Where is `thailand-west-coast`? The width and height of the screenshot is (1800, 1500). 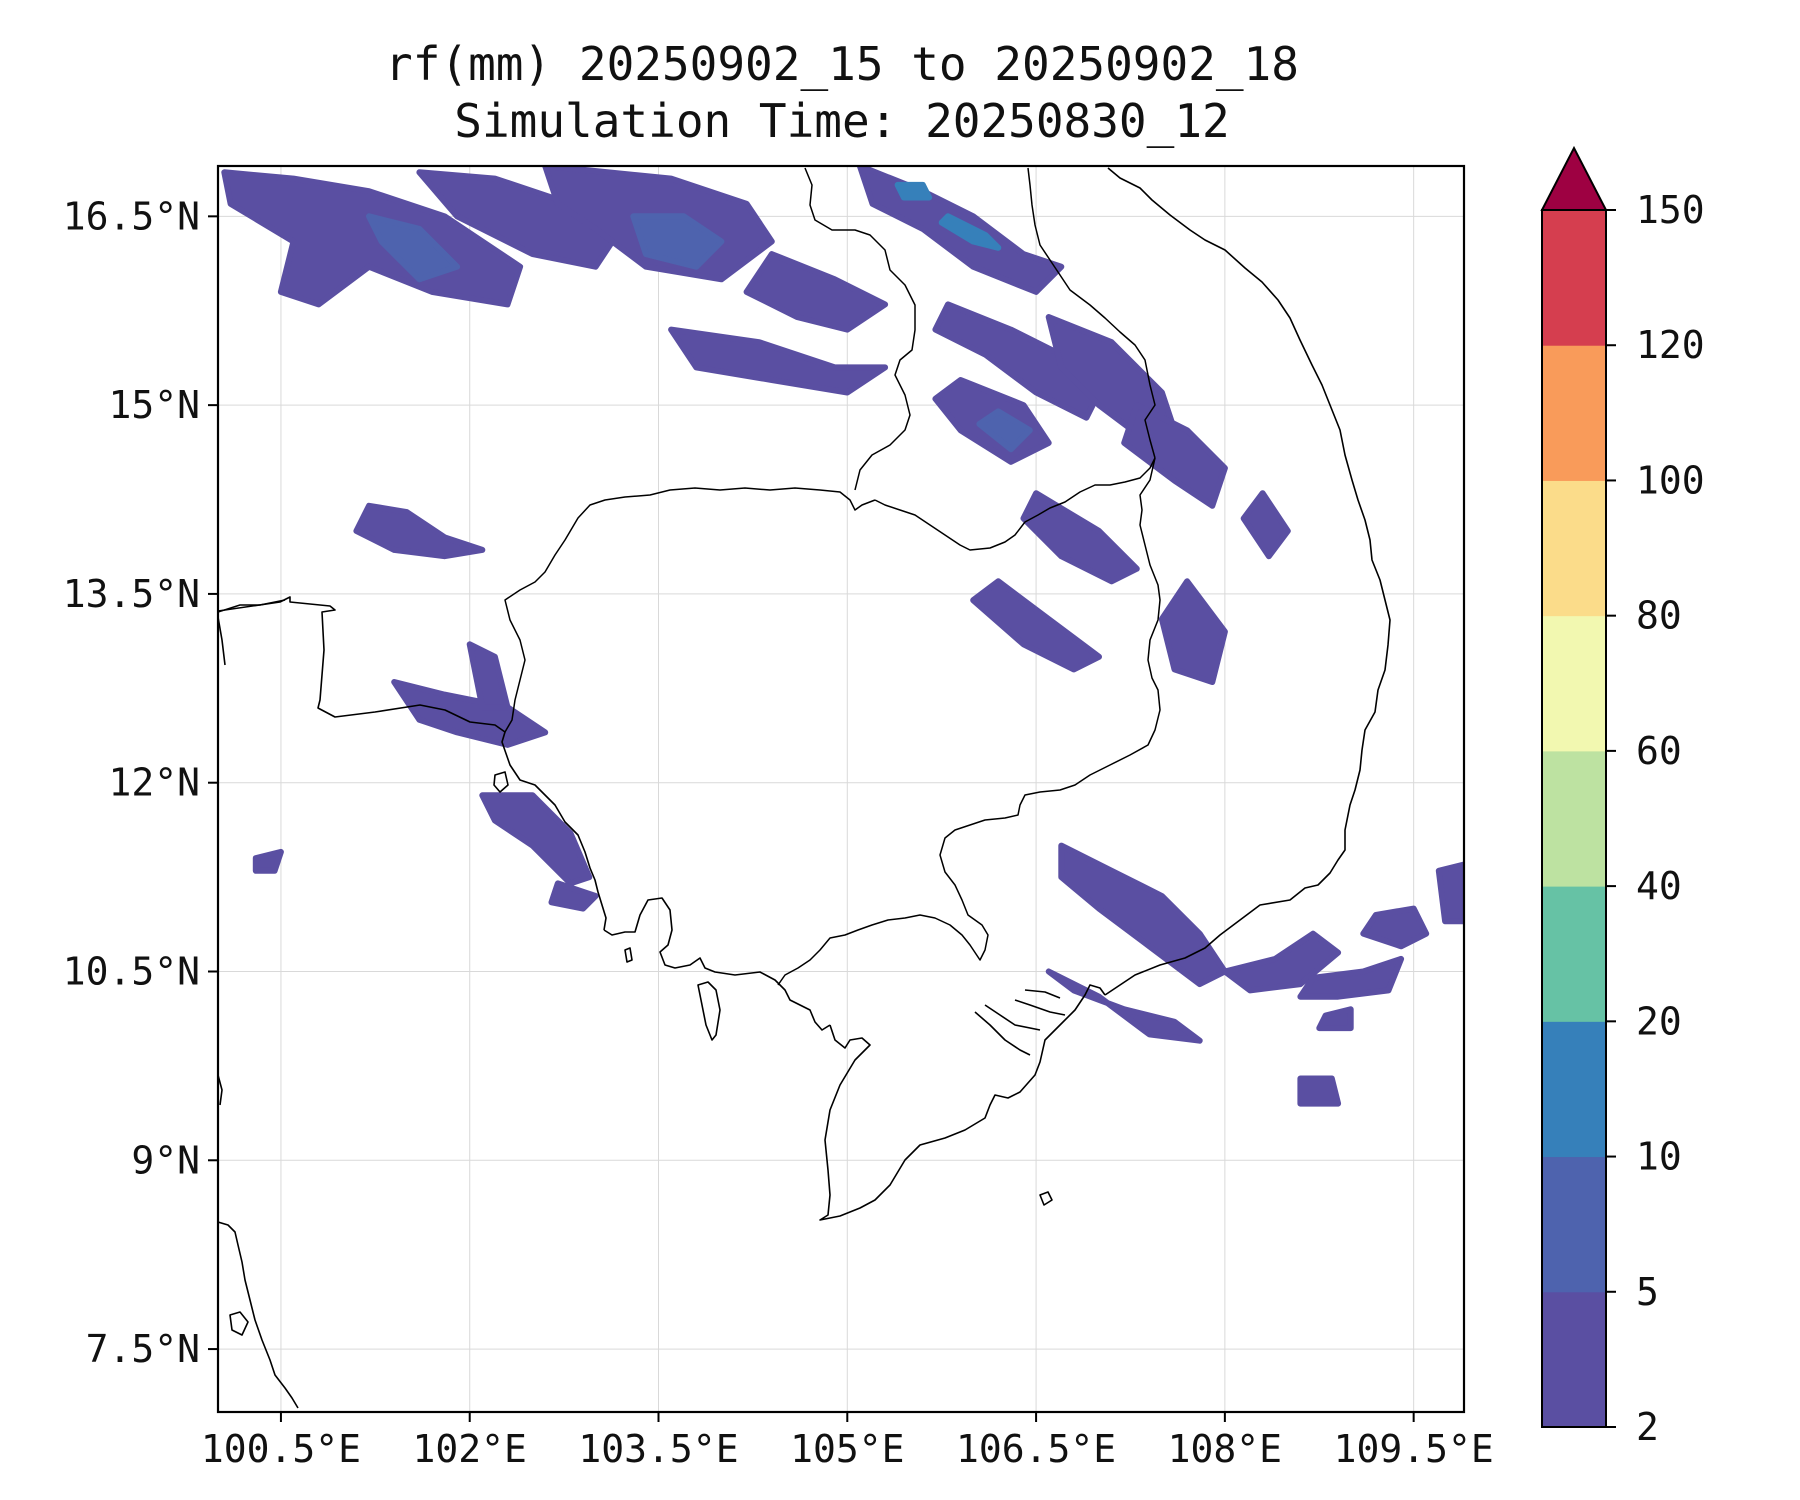
thailand-west-coast is located at coordinates (222, 641).